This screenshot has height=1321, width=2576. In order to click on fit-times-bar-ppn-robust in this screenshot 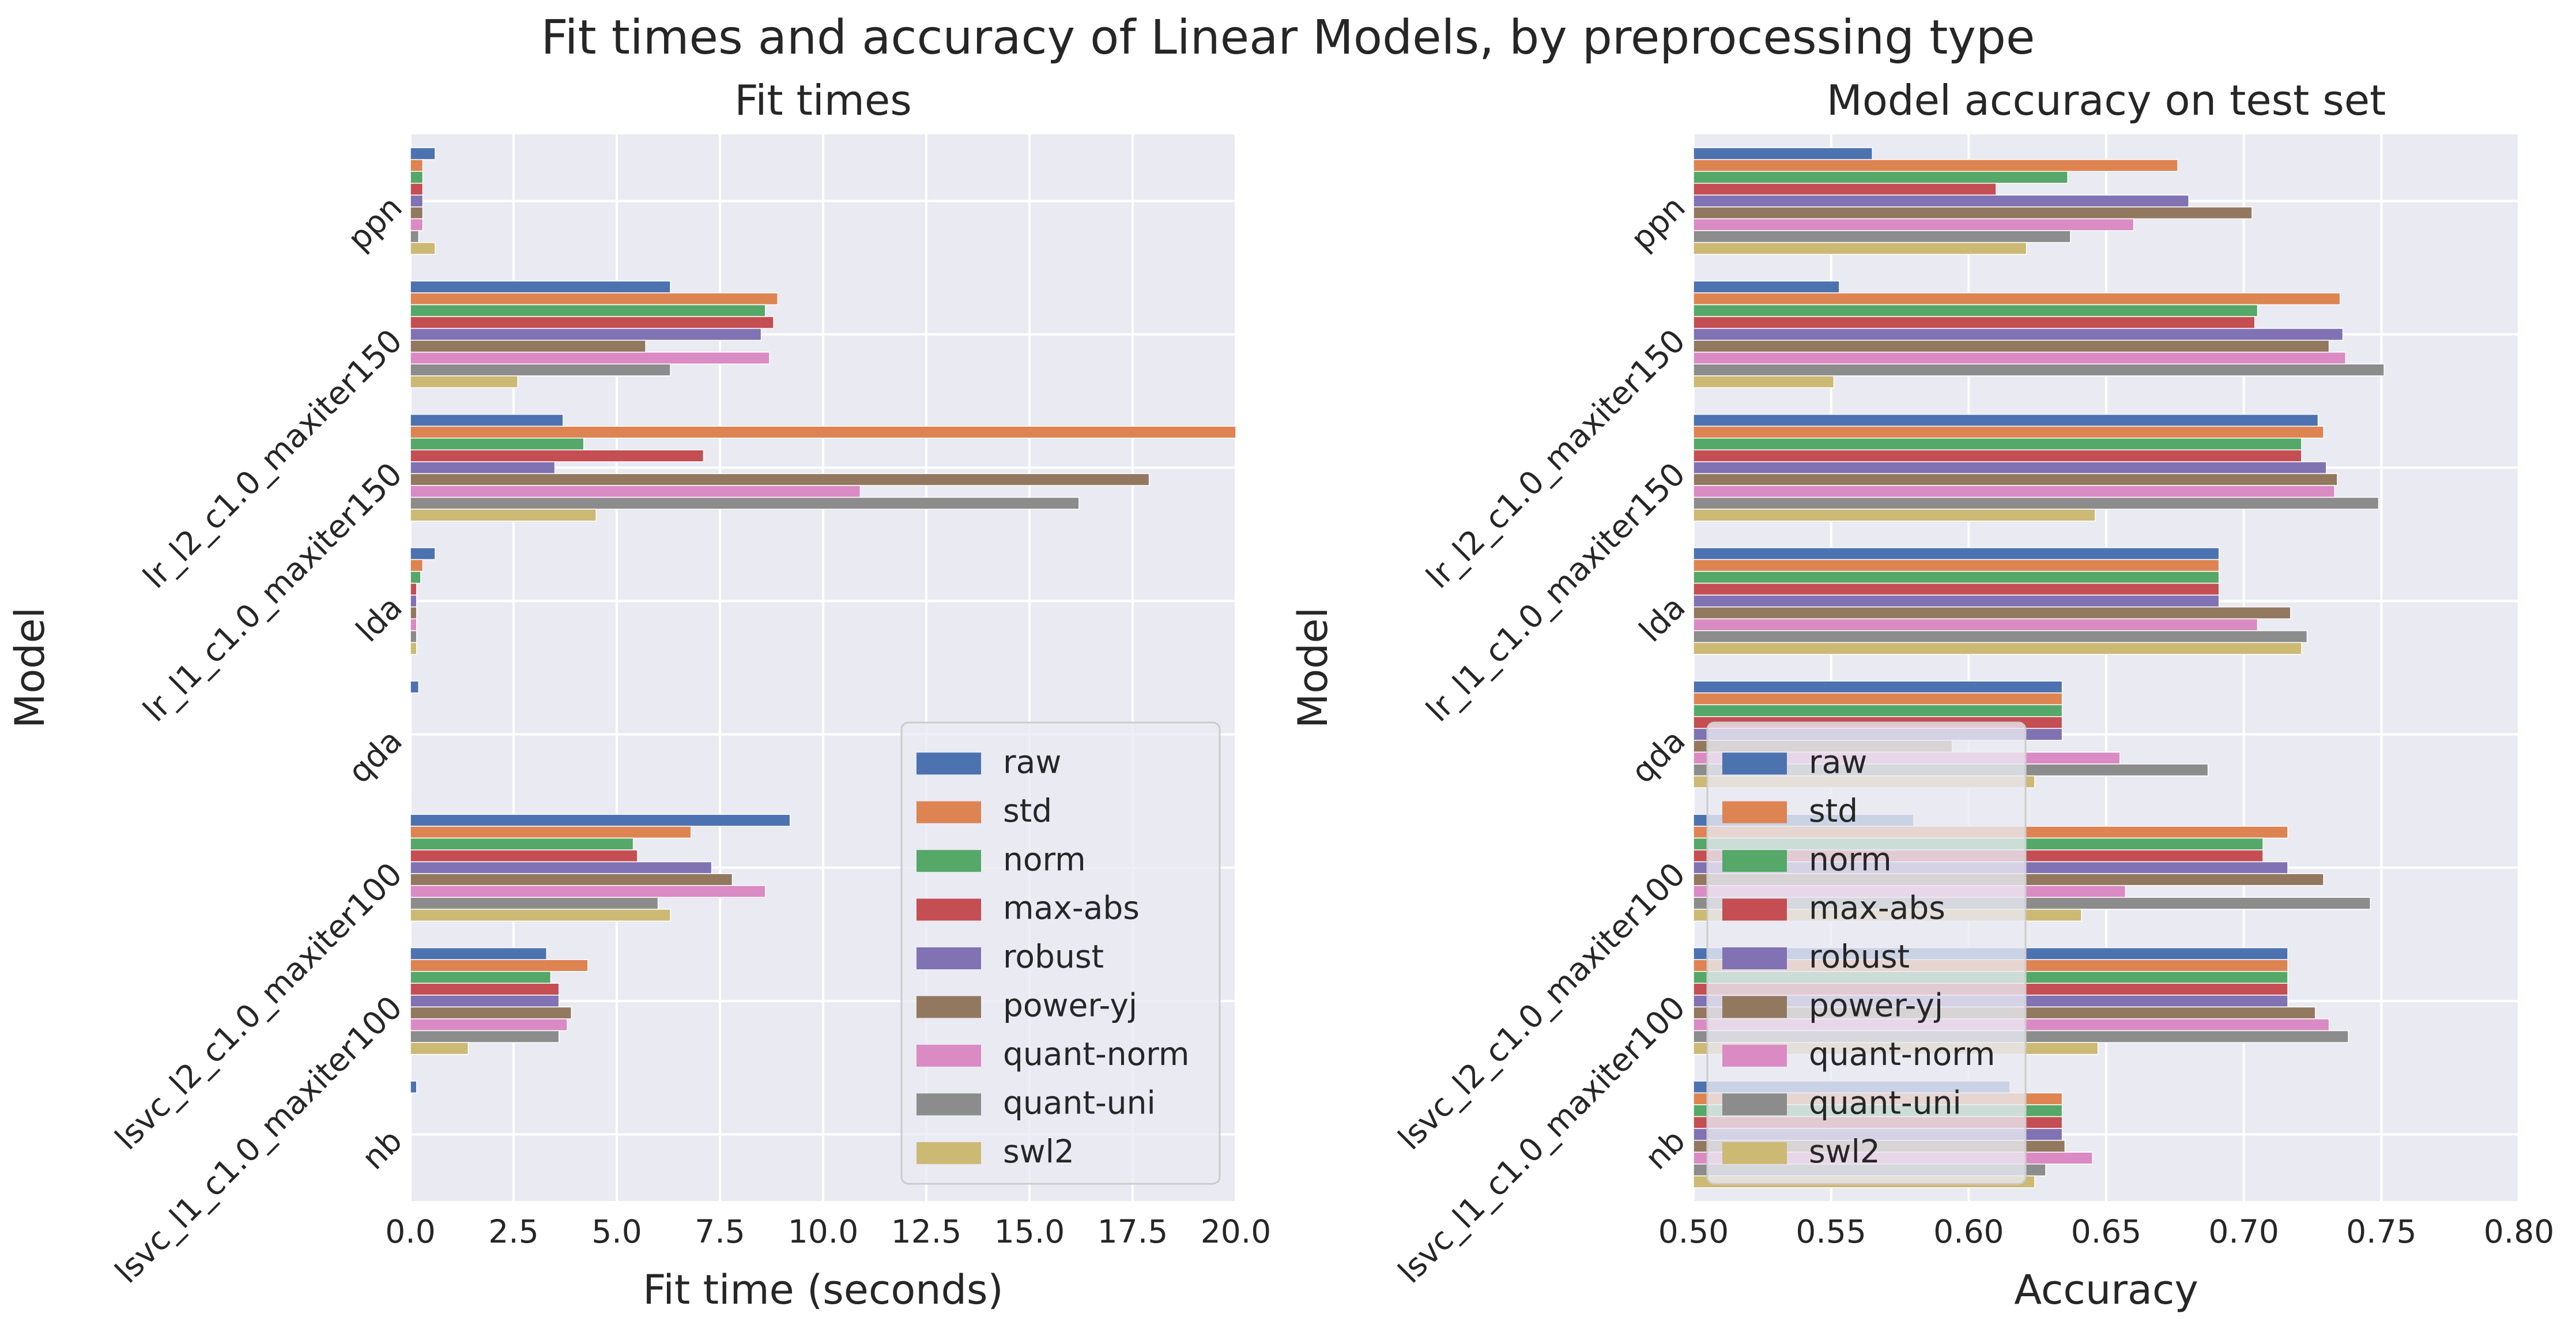, I will do `click(417, 201)`.